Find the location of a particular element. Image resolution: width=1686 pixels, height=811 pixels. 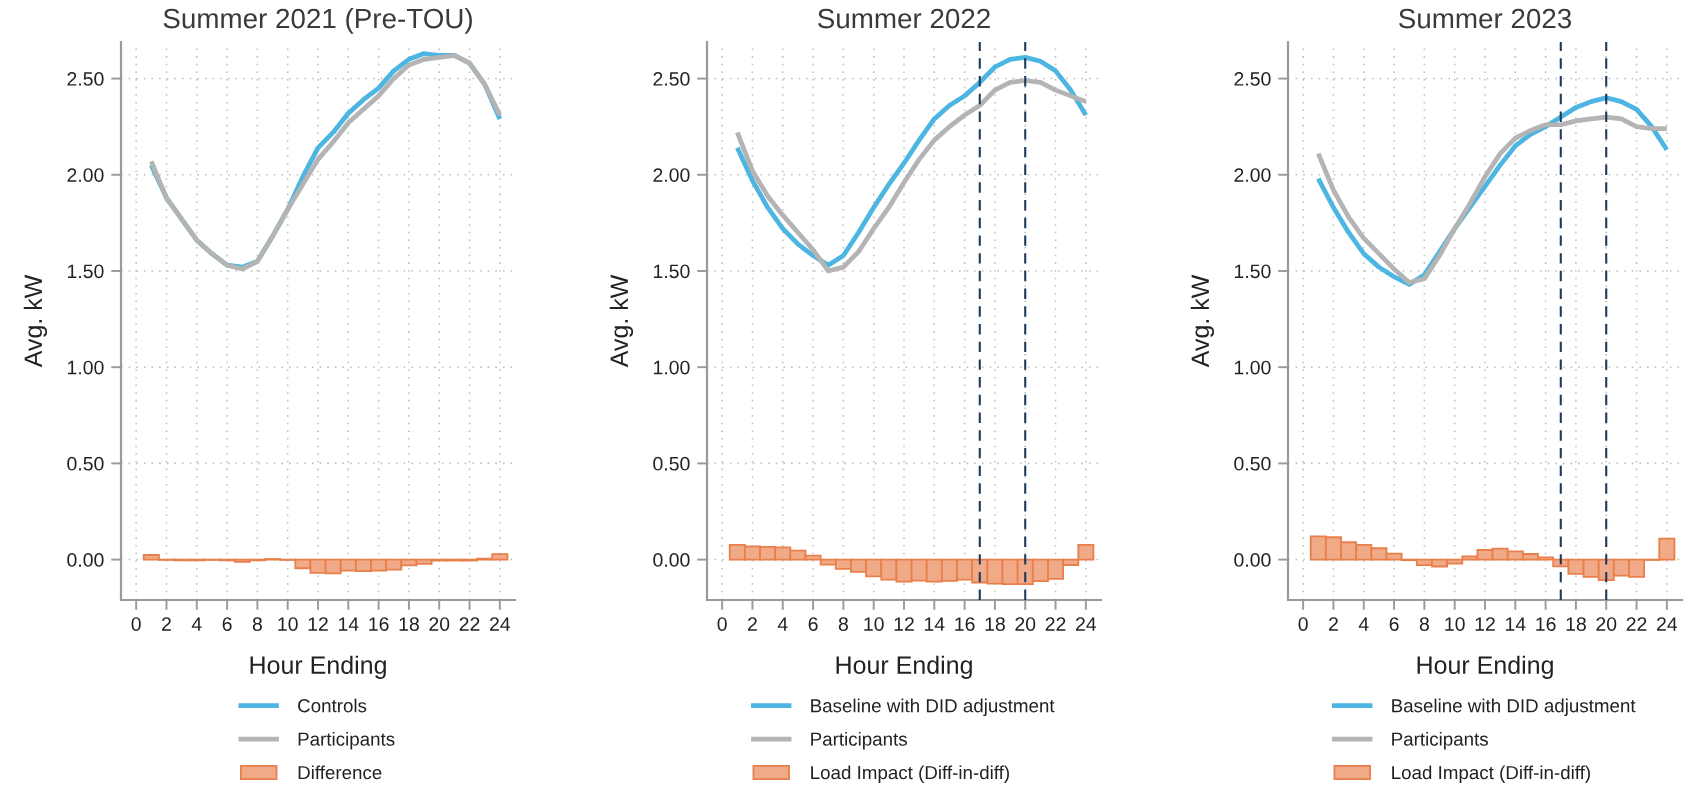

legend-label: Difference is located at coordinates (340, 772).